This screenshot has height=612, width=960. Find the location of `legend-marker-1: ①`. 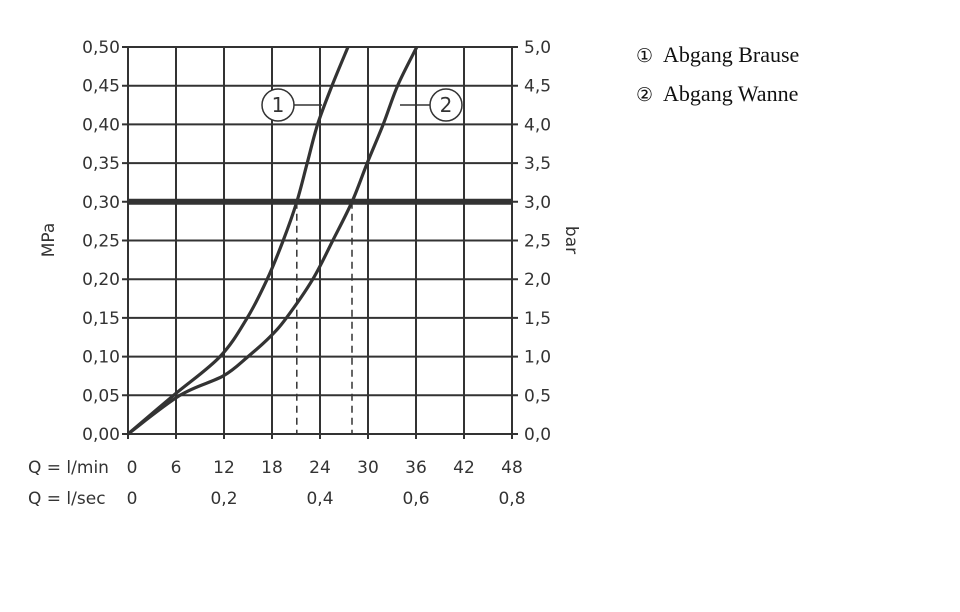

legend-marker-1: ① is located at coordinates (645, 56).